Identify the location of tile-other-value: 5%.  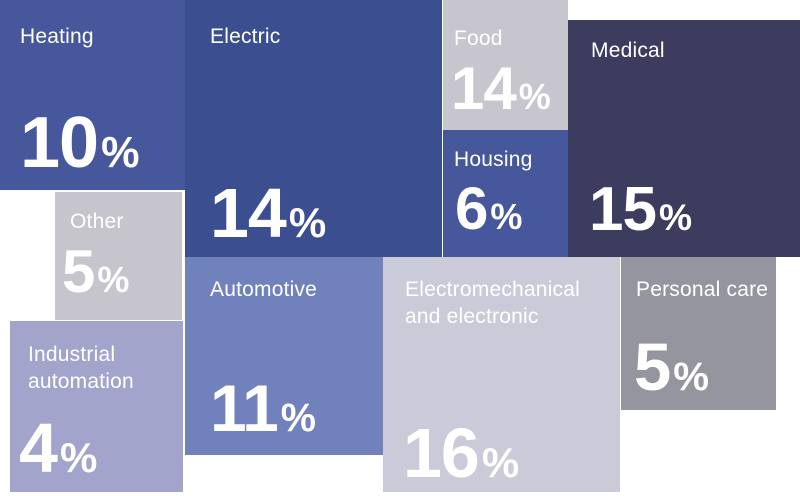
(96, 271).